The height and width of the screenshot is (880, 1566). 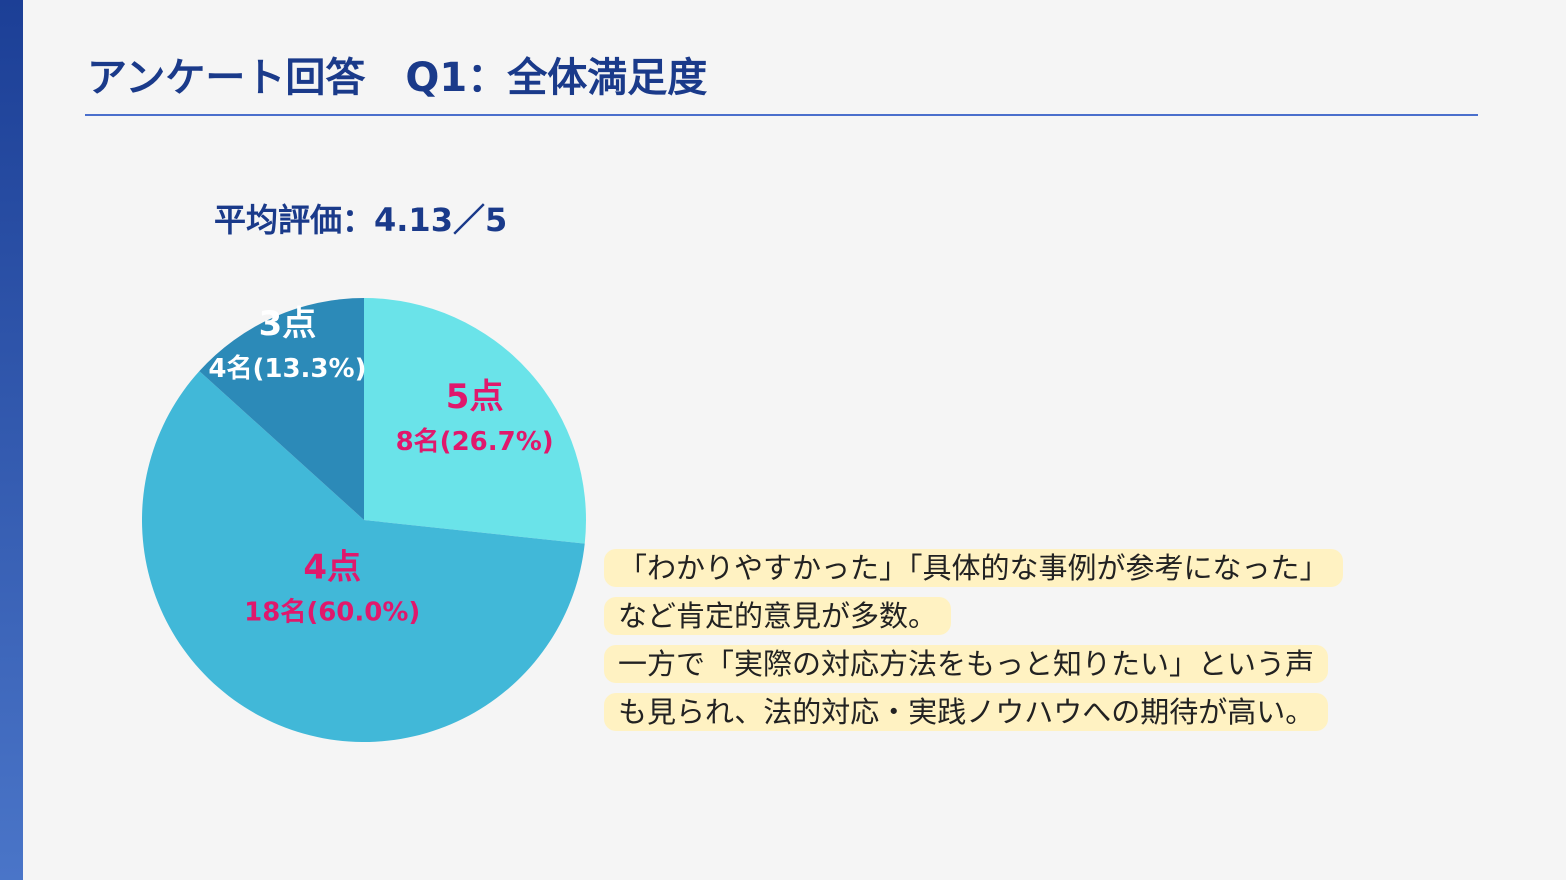 What do you see at coordinates (288, 324) in the screenshot?
I see `slice-label: 3点` at bounding box center [288, 324].